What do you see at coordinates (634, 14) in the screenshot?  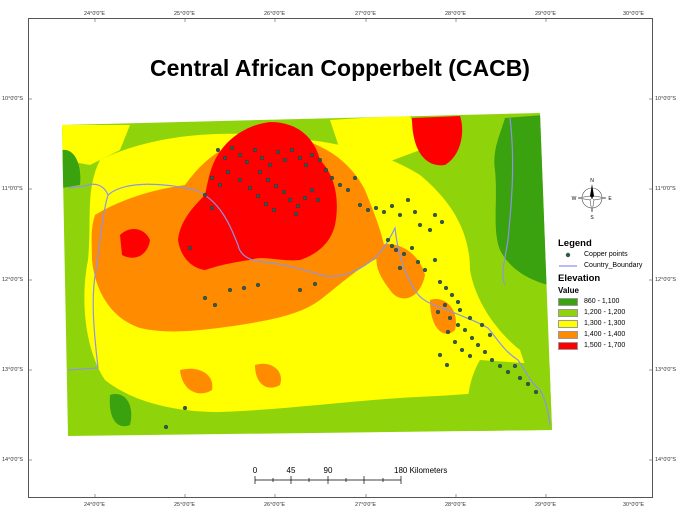 I see `top-tick-label: 30°0'0"E` at bounding box center [634, 14].